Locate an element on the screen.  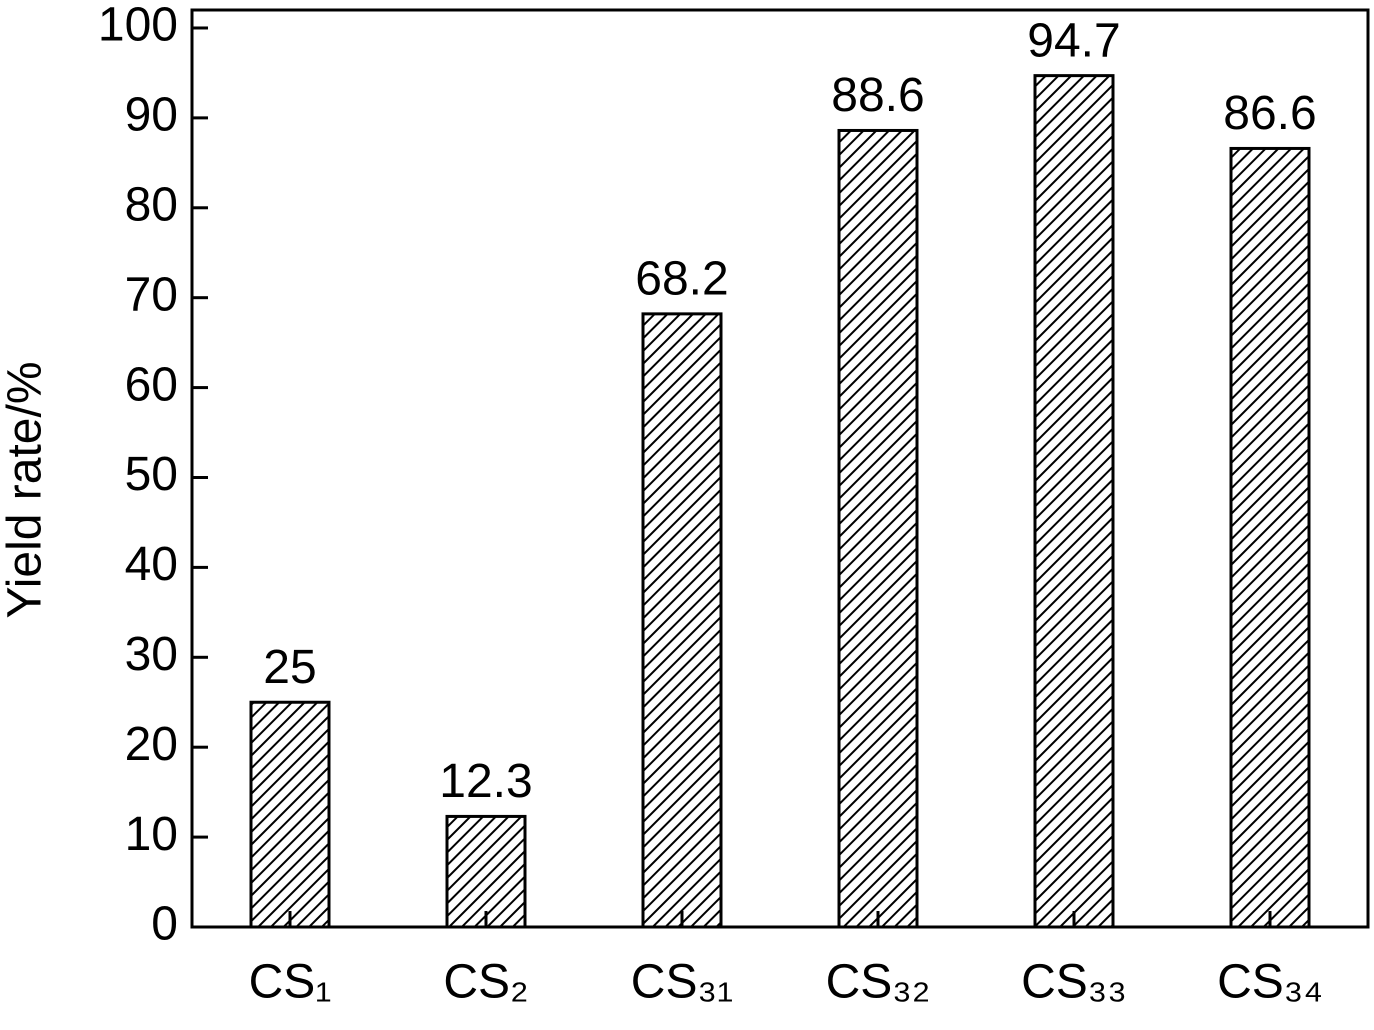
value-label: 12.3 is located at coordinates (485, 781).